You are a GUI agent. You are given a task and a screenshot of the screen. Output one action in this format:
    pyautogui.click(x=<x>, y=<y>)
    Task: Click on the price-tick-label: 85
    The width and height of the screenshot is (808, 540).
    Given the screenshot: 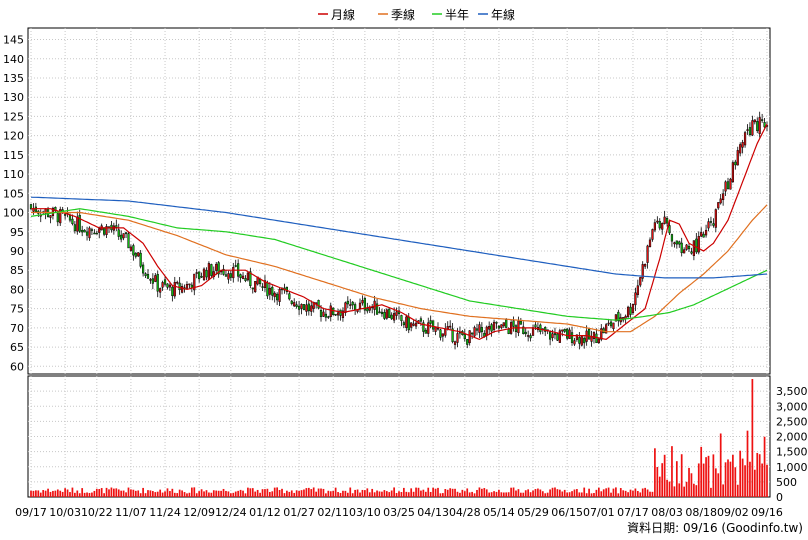 What is the action you would take?
    pyautogui.click(x=17, y=270)
    